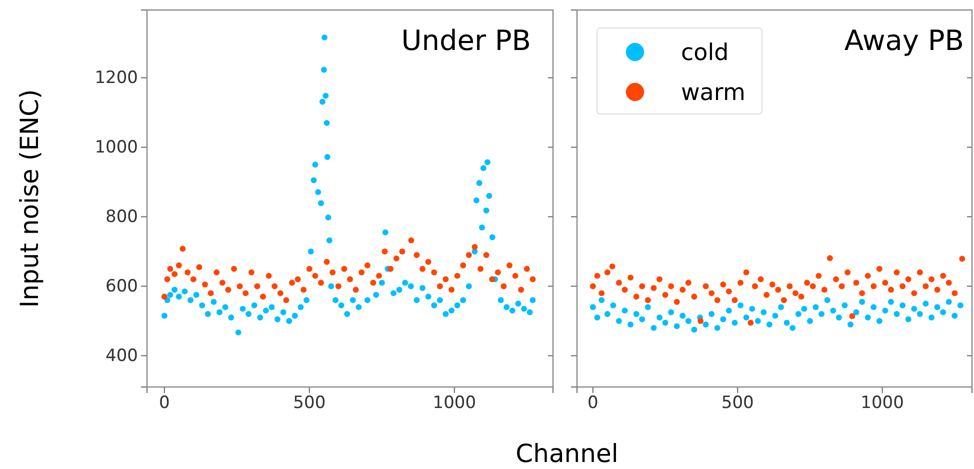  Describe the element at coordinates (904, 40) in the screenshot. I see `text: Away PB` at that location.